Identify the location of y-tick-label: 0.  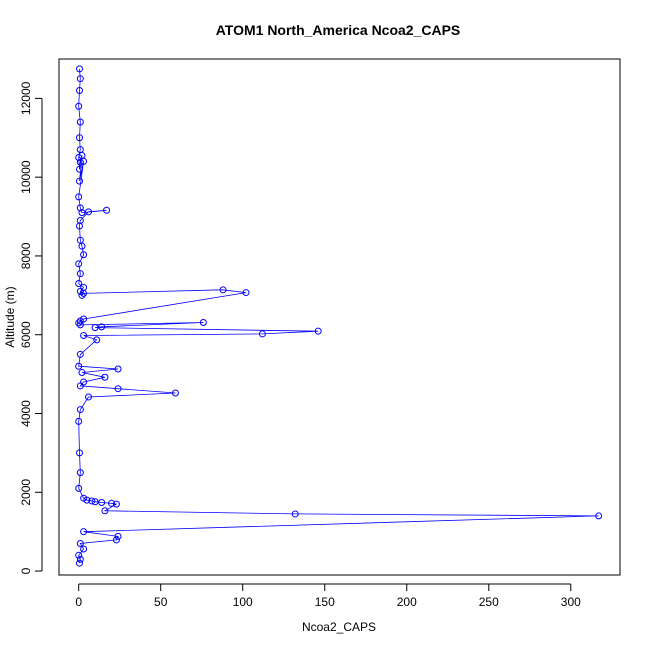
(26, 570).